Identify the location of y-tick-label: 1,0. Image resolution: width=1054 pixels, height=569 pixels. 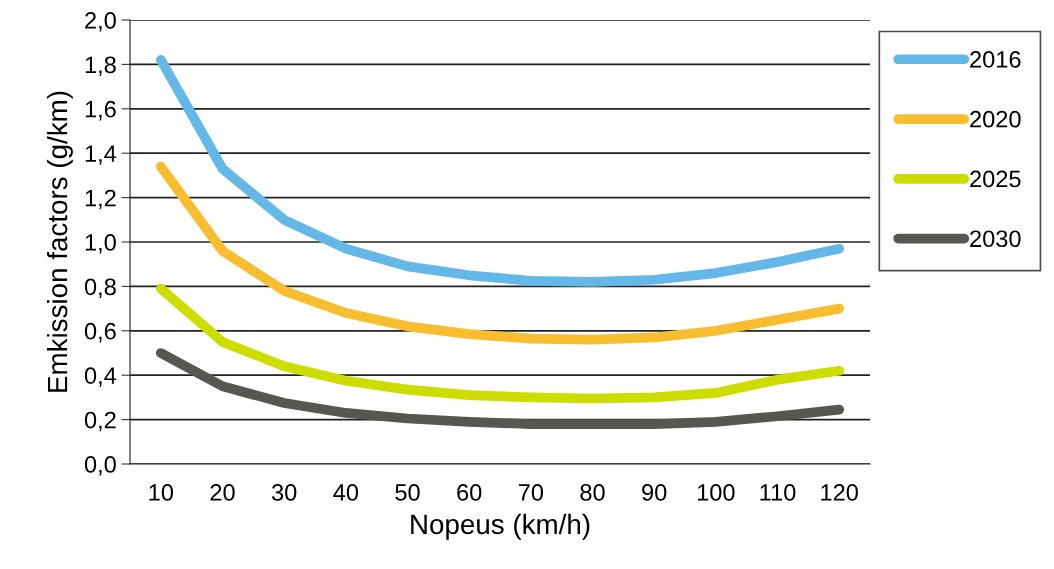
(100, 244).